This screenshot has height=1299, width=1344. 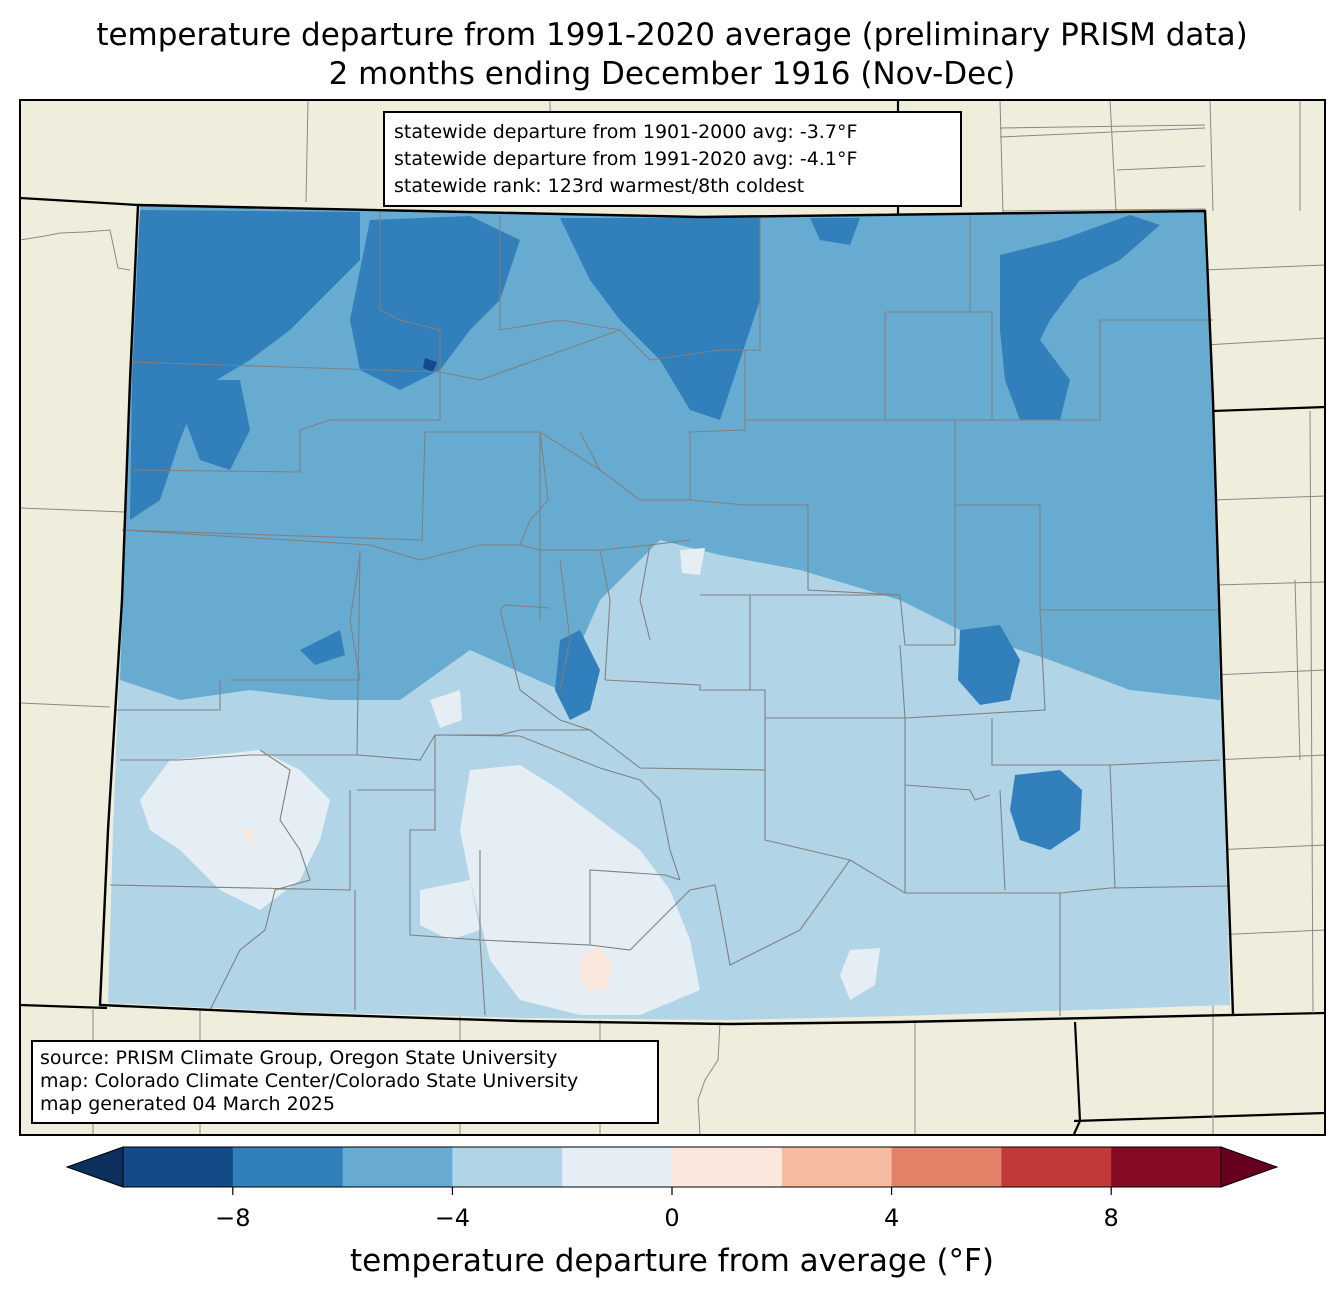 What do you see at coordinates (452, 1218) in the screenshot?
I see `colorbar-tick-label: −4` at bounding box center [452, 1218].